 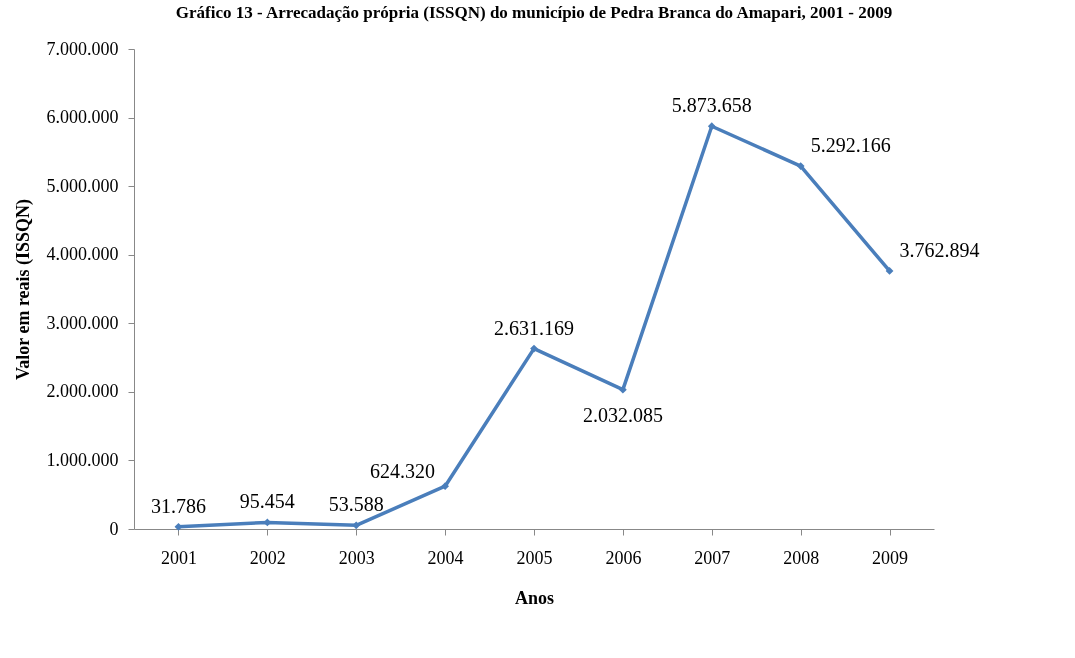 I want to click on data-label: 624.320, so click(x=403, y=471).